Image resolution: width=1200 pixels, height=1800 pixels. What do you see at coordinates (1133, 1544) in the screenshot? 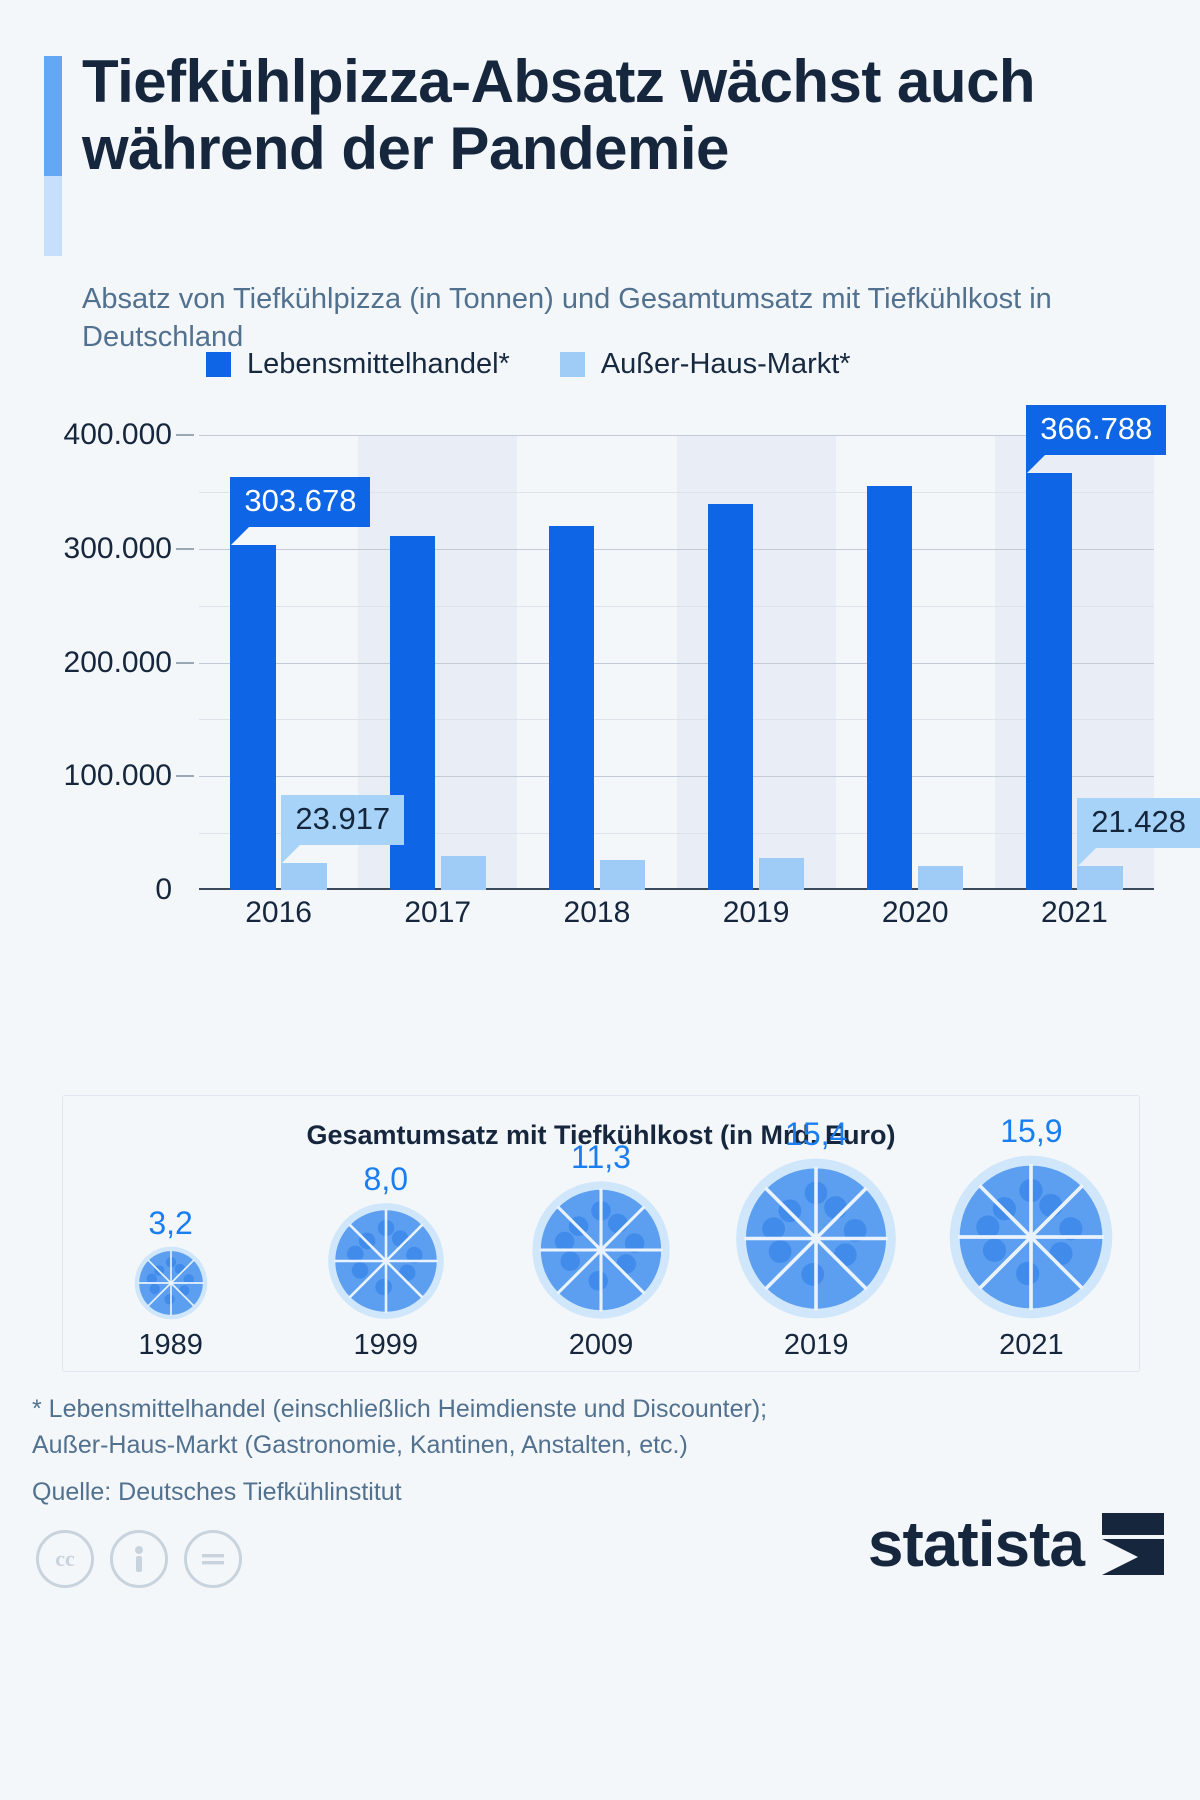
I see `statista-mark-icon` at bounding box center [1133, 1544].